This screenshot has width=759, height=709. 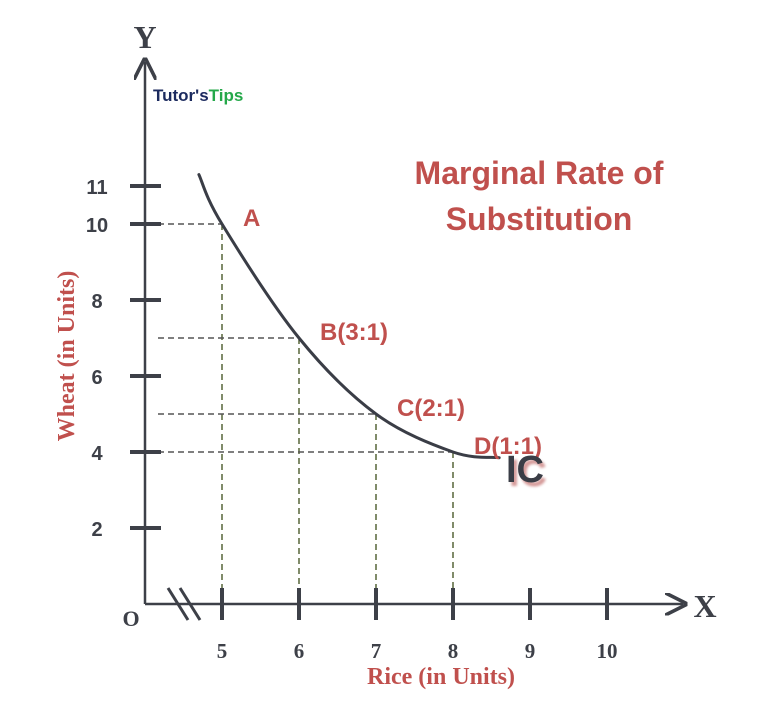 What do you see at coordinates (607, 651) in the screenshot?
I see `x-tick-label-10: 10` at bounding box center [607, 651].